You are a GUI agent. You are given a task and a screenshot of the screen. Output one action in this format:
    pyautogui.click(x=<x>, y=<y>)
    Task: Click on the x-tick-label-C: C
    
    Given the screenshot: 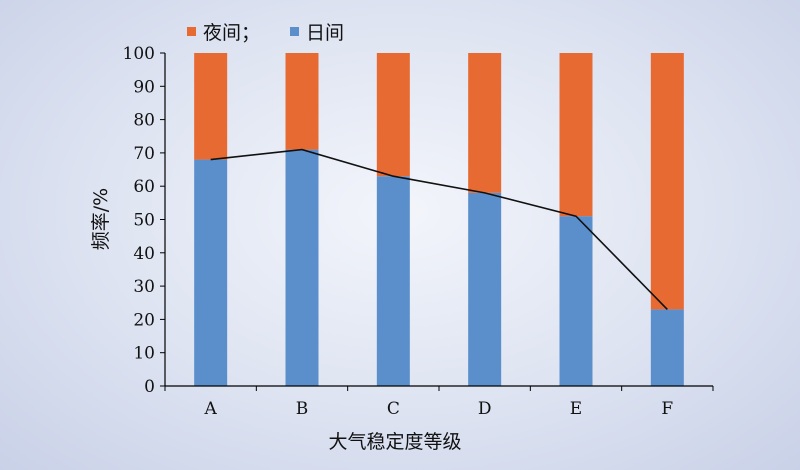 What is the action you would take?
    pyautogui.click(x=393, y=409)
    